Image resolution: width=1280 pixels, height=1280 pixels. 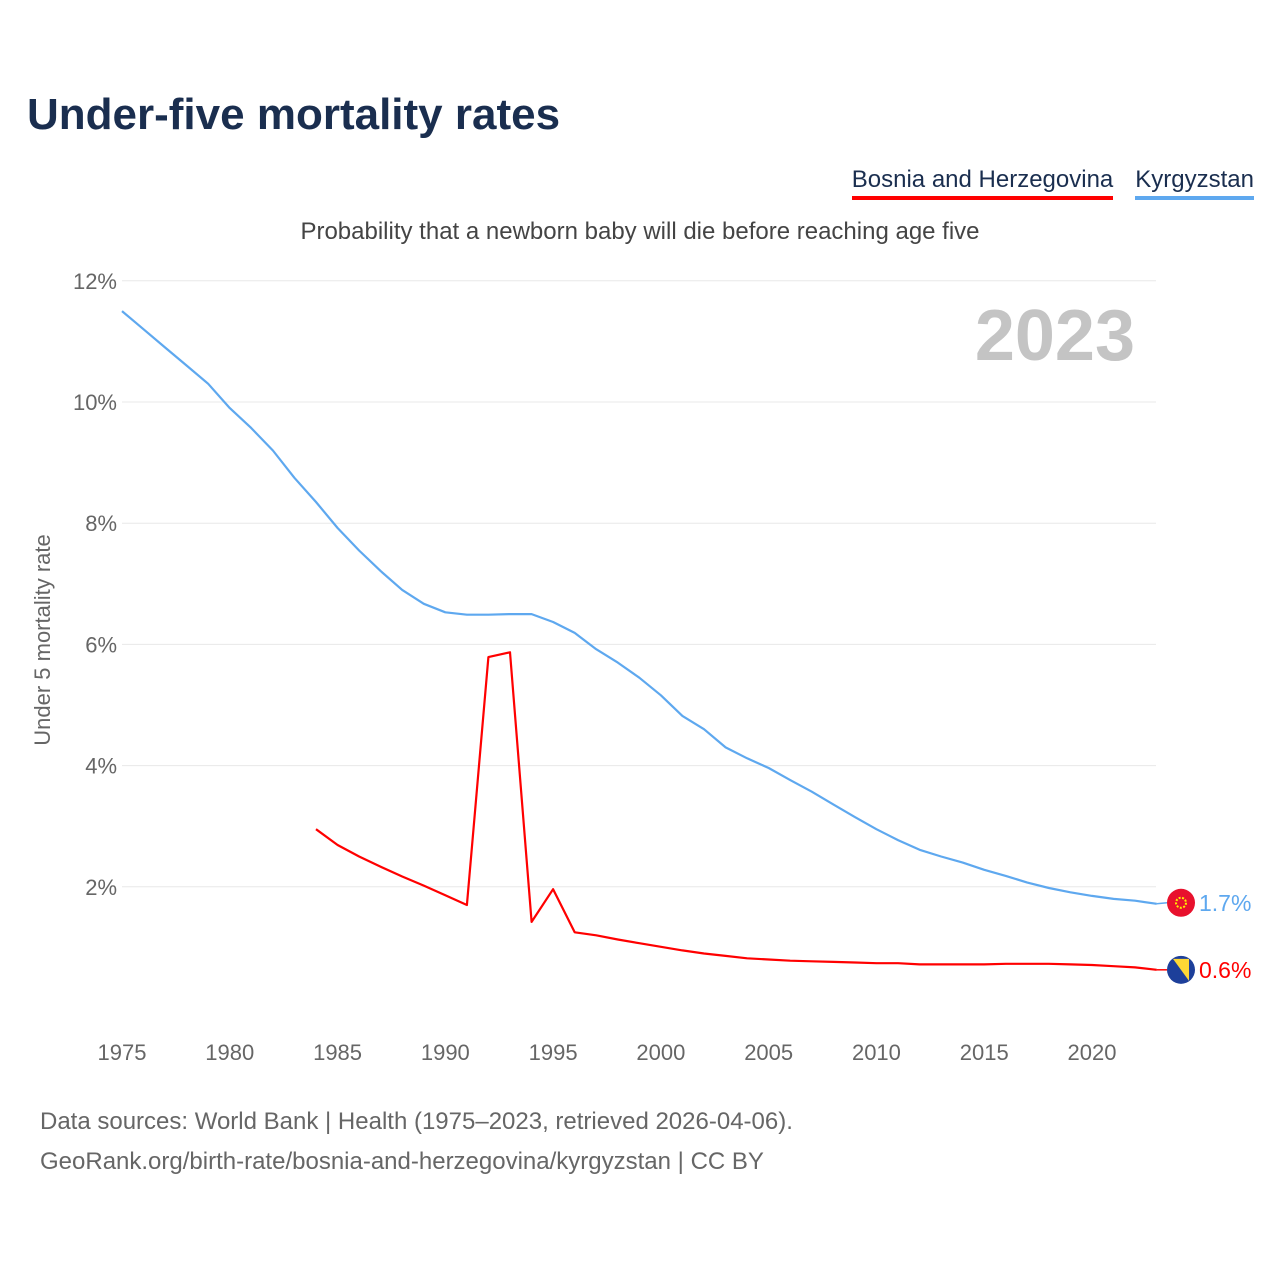 I want to click on y-tick-label: 10%, so click(x=95, y=402).